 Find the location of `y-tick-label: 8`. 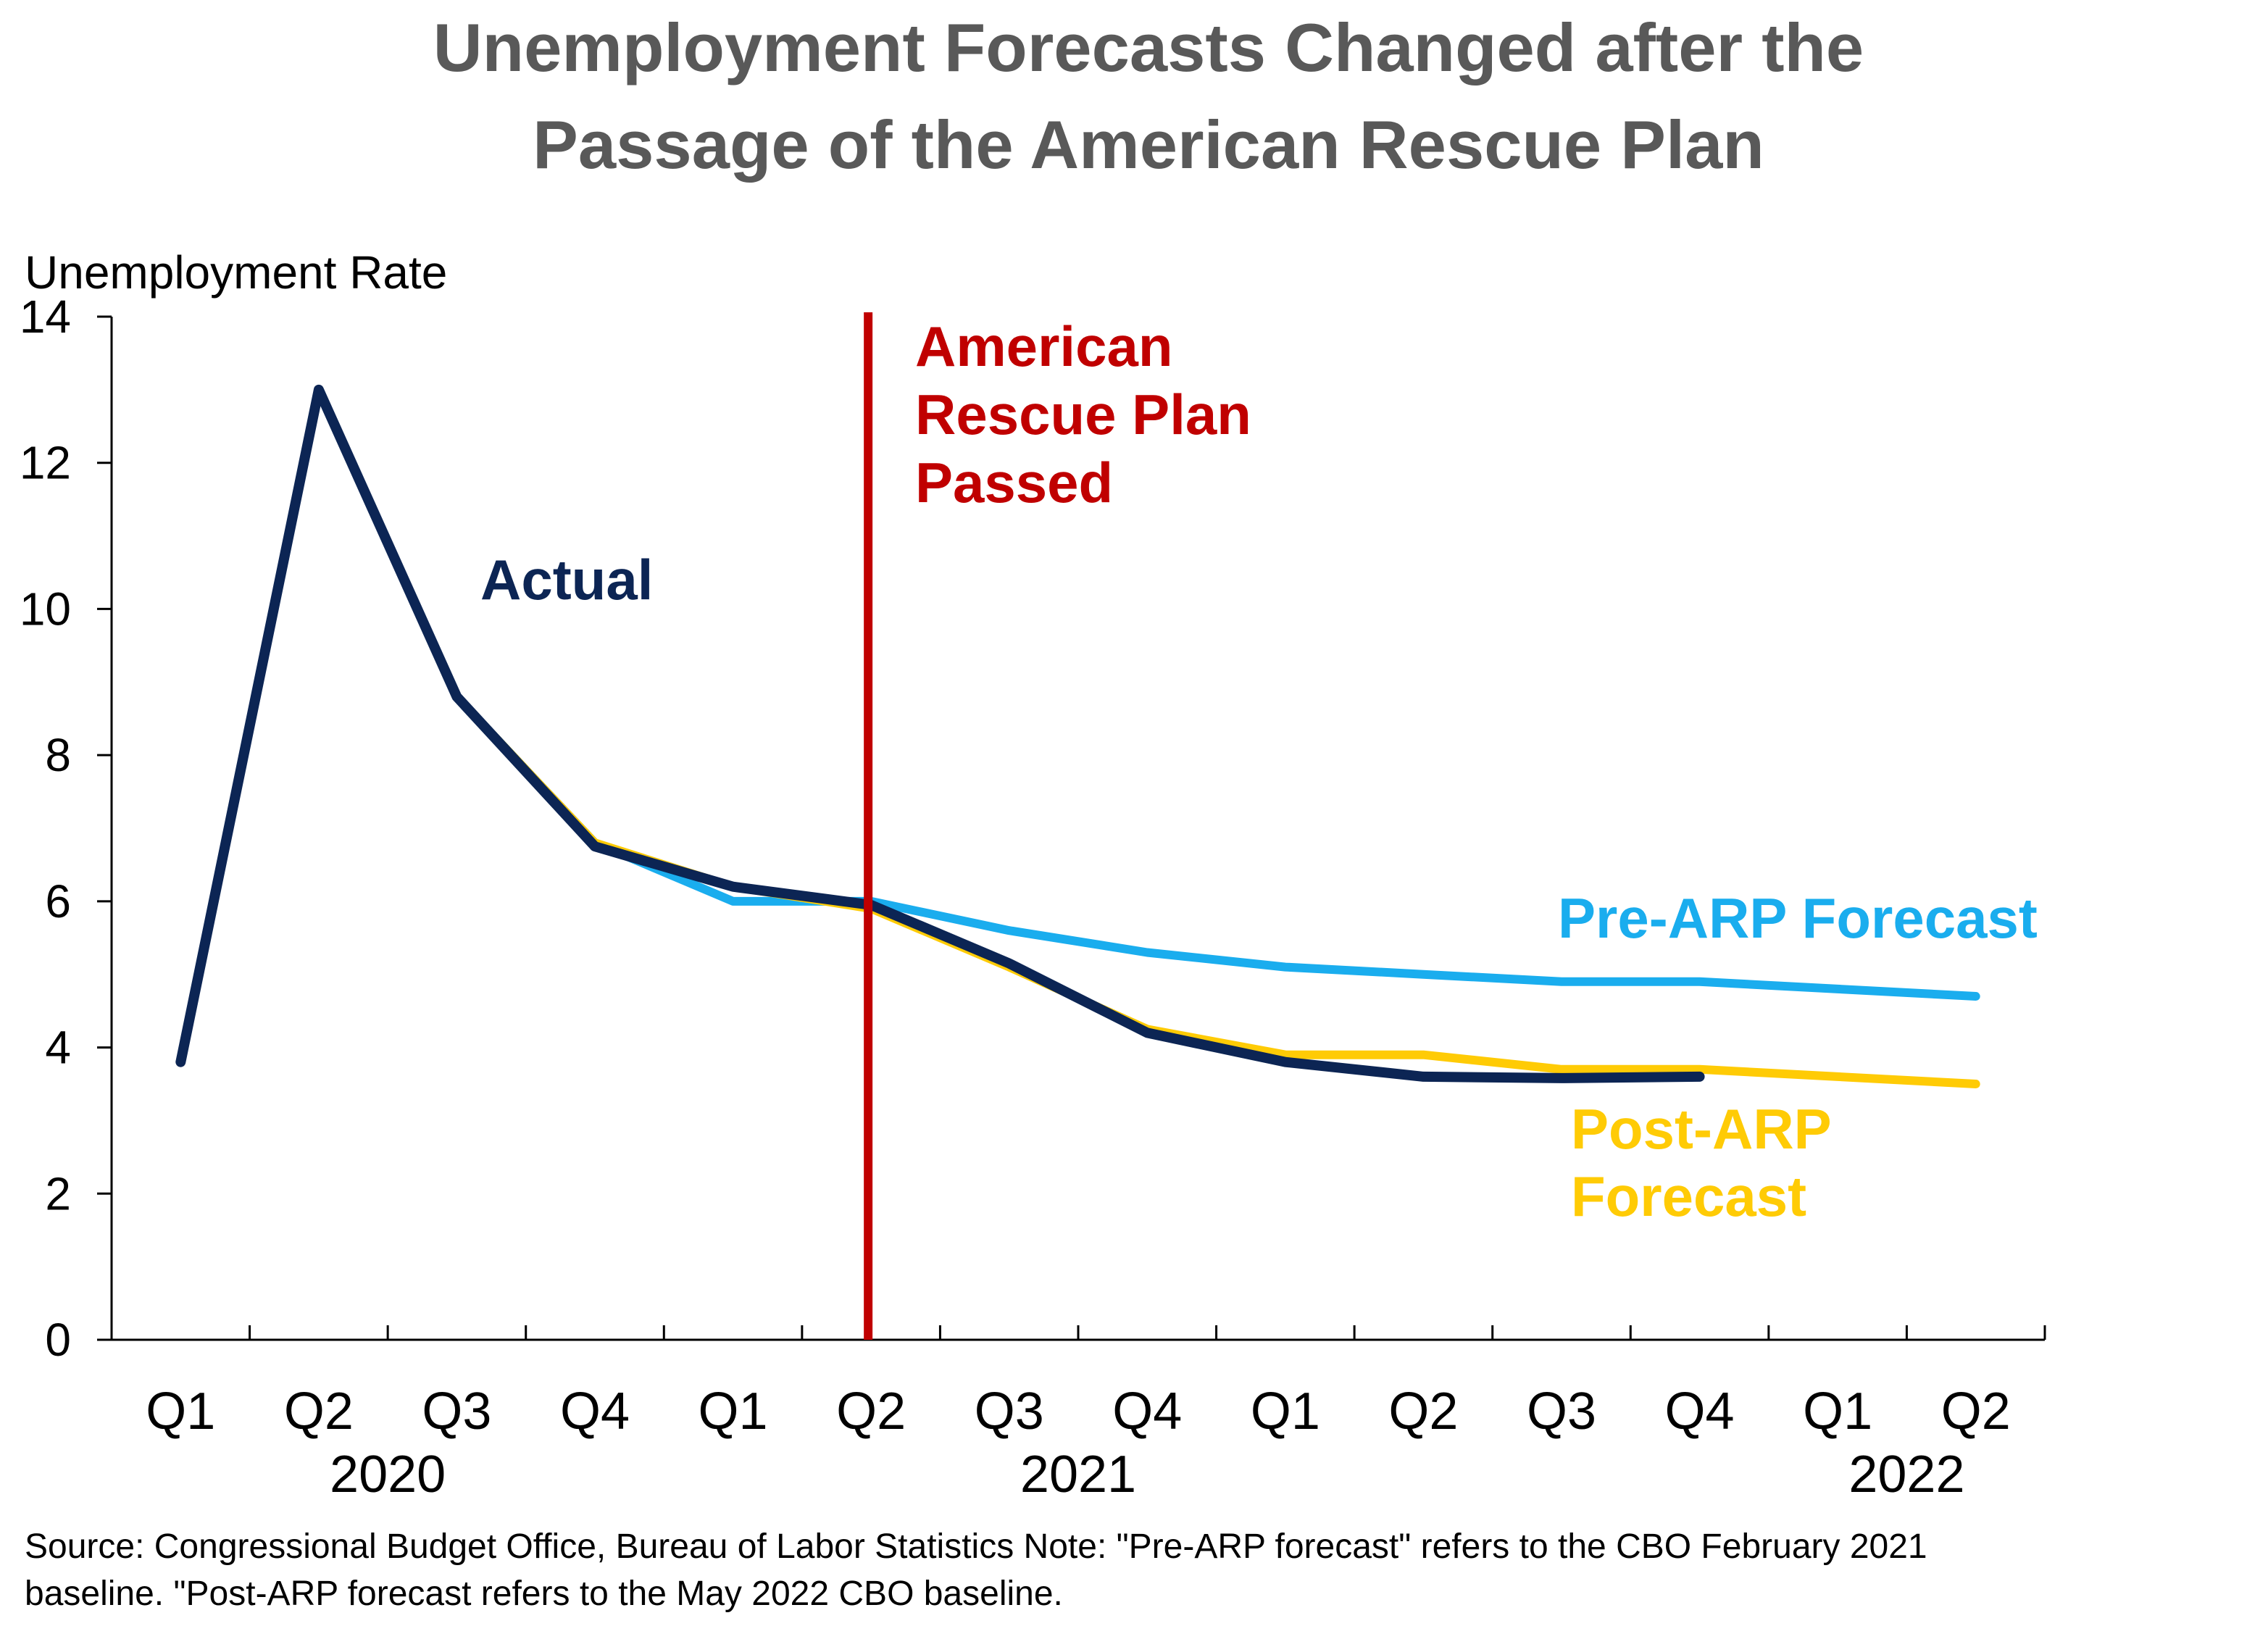

y-tick-label: 8 is located at coordinates (58, 755).